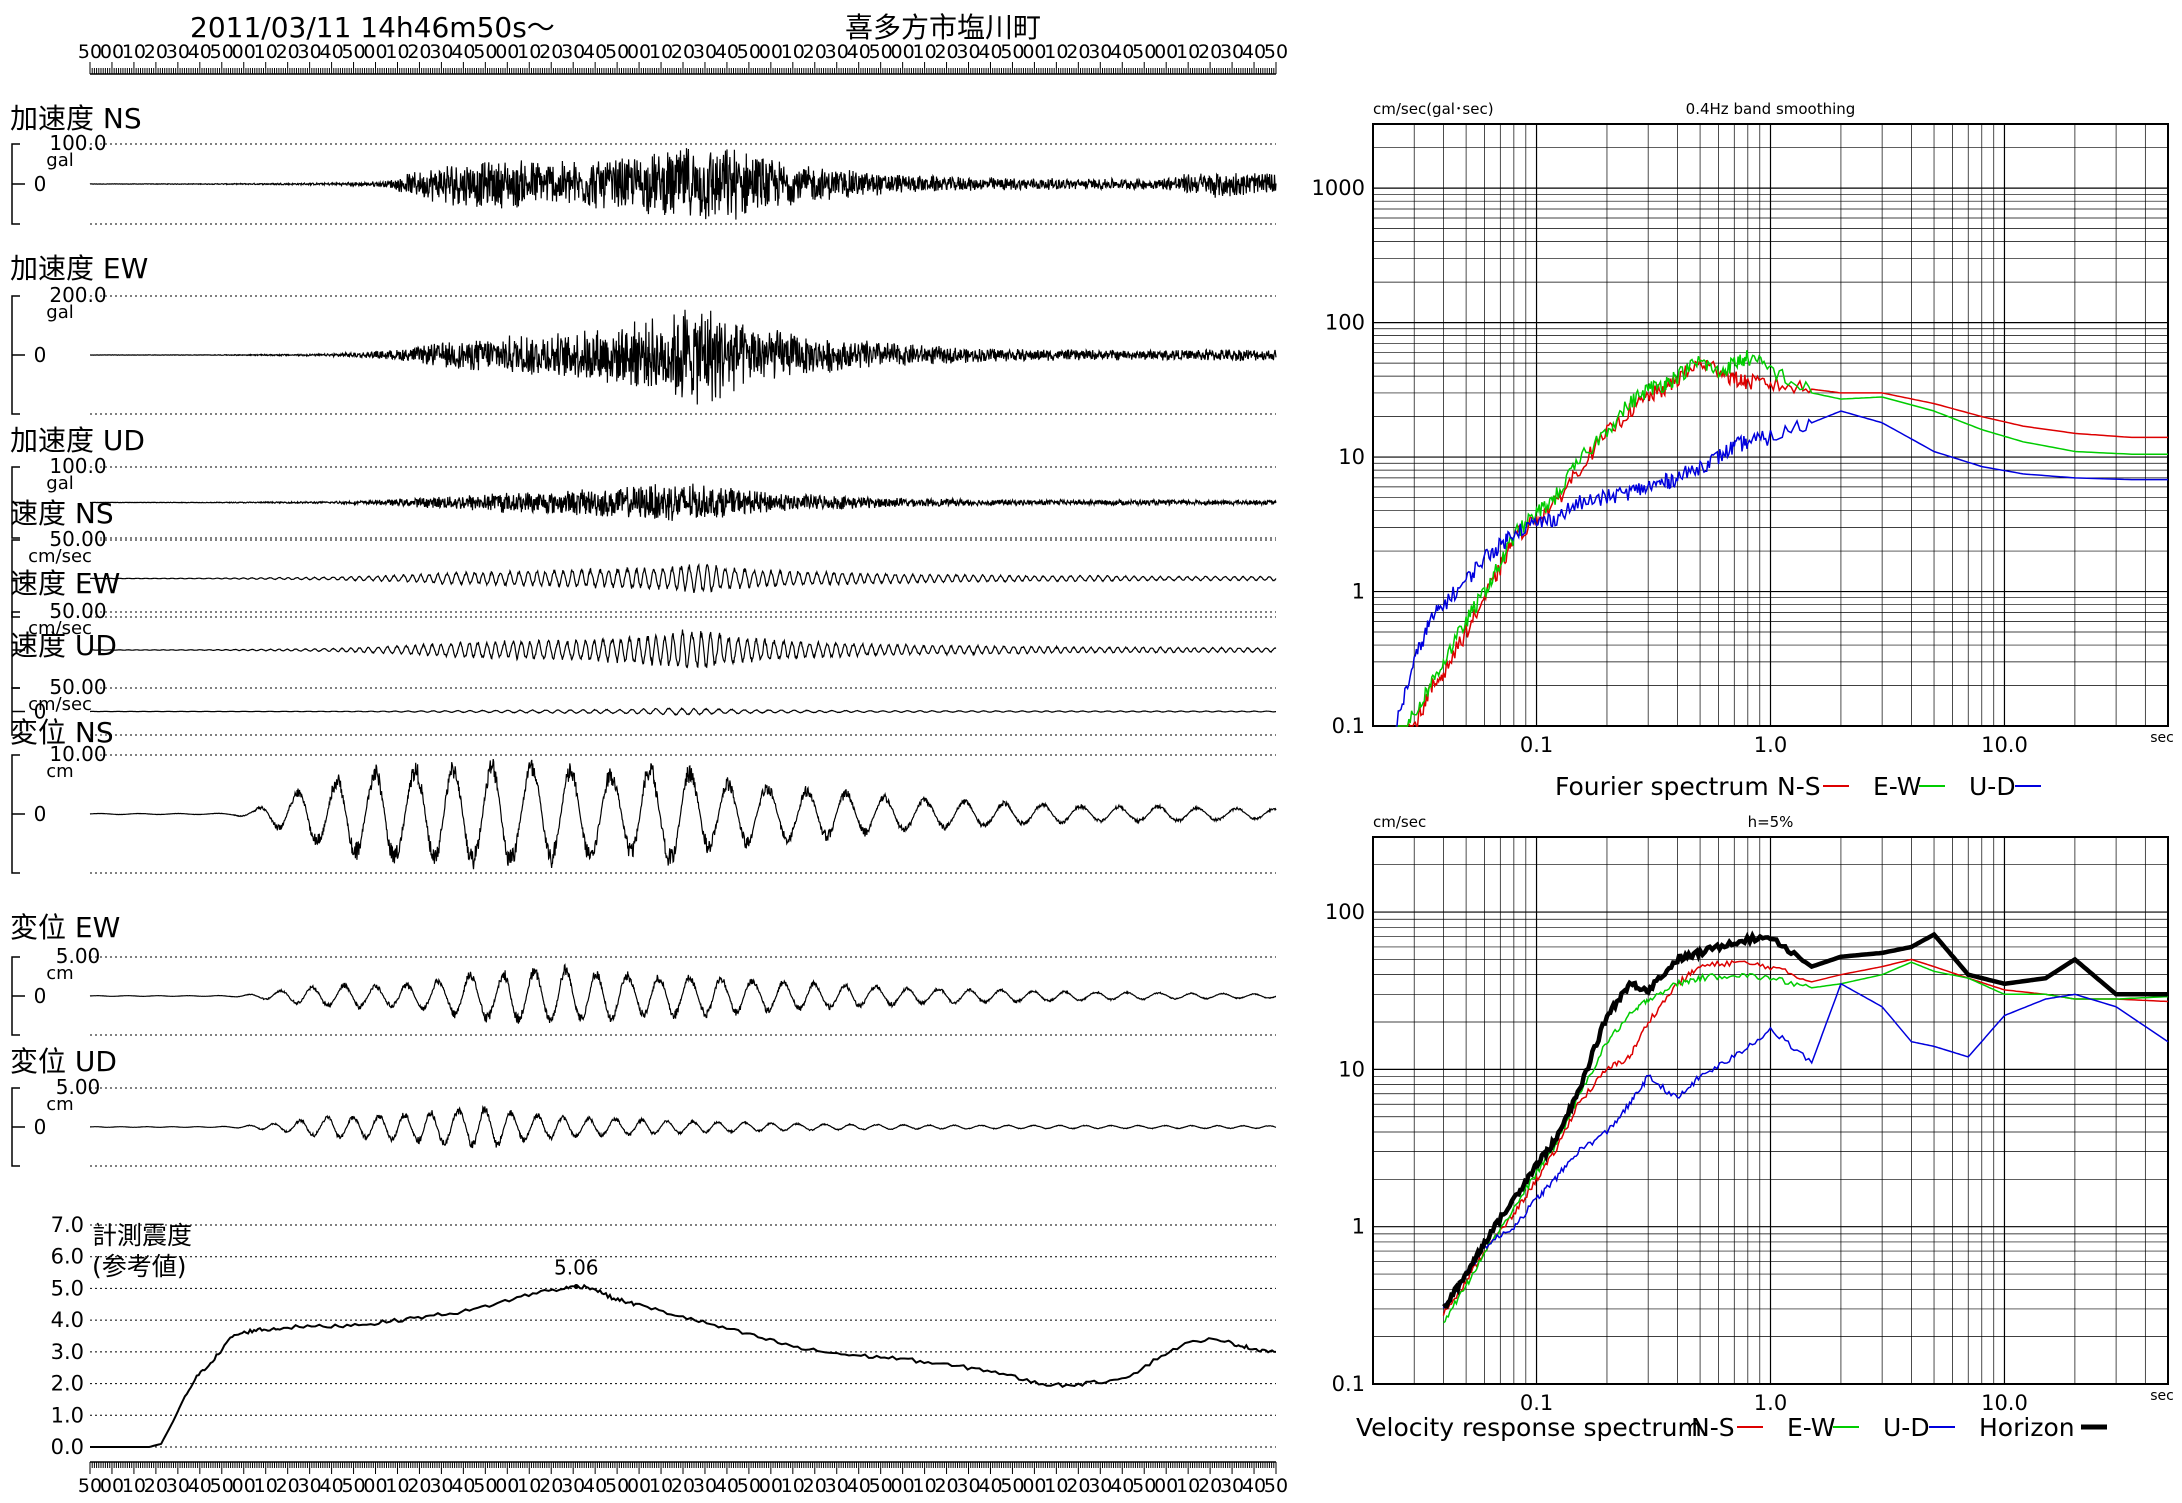 The width and height of the screenshot is (2182, 1503). I want to click on y-tick-label: 10, so click(1351, 457).